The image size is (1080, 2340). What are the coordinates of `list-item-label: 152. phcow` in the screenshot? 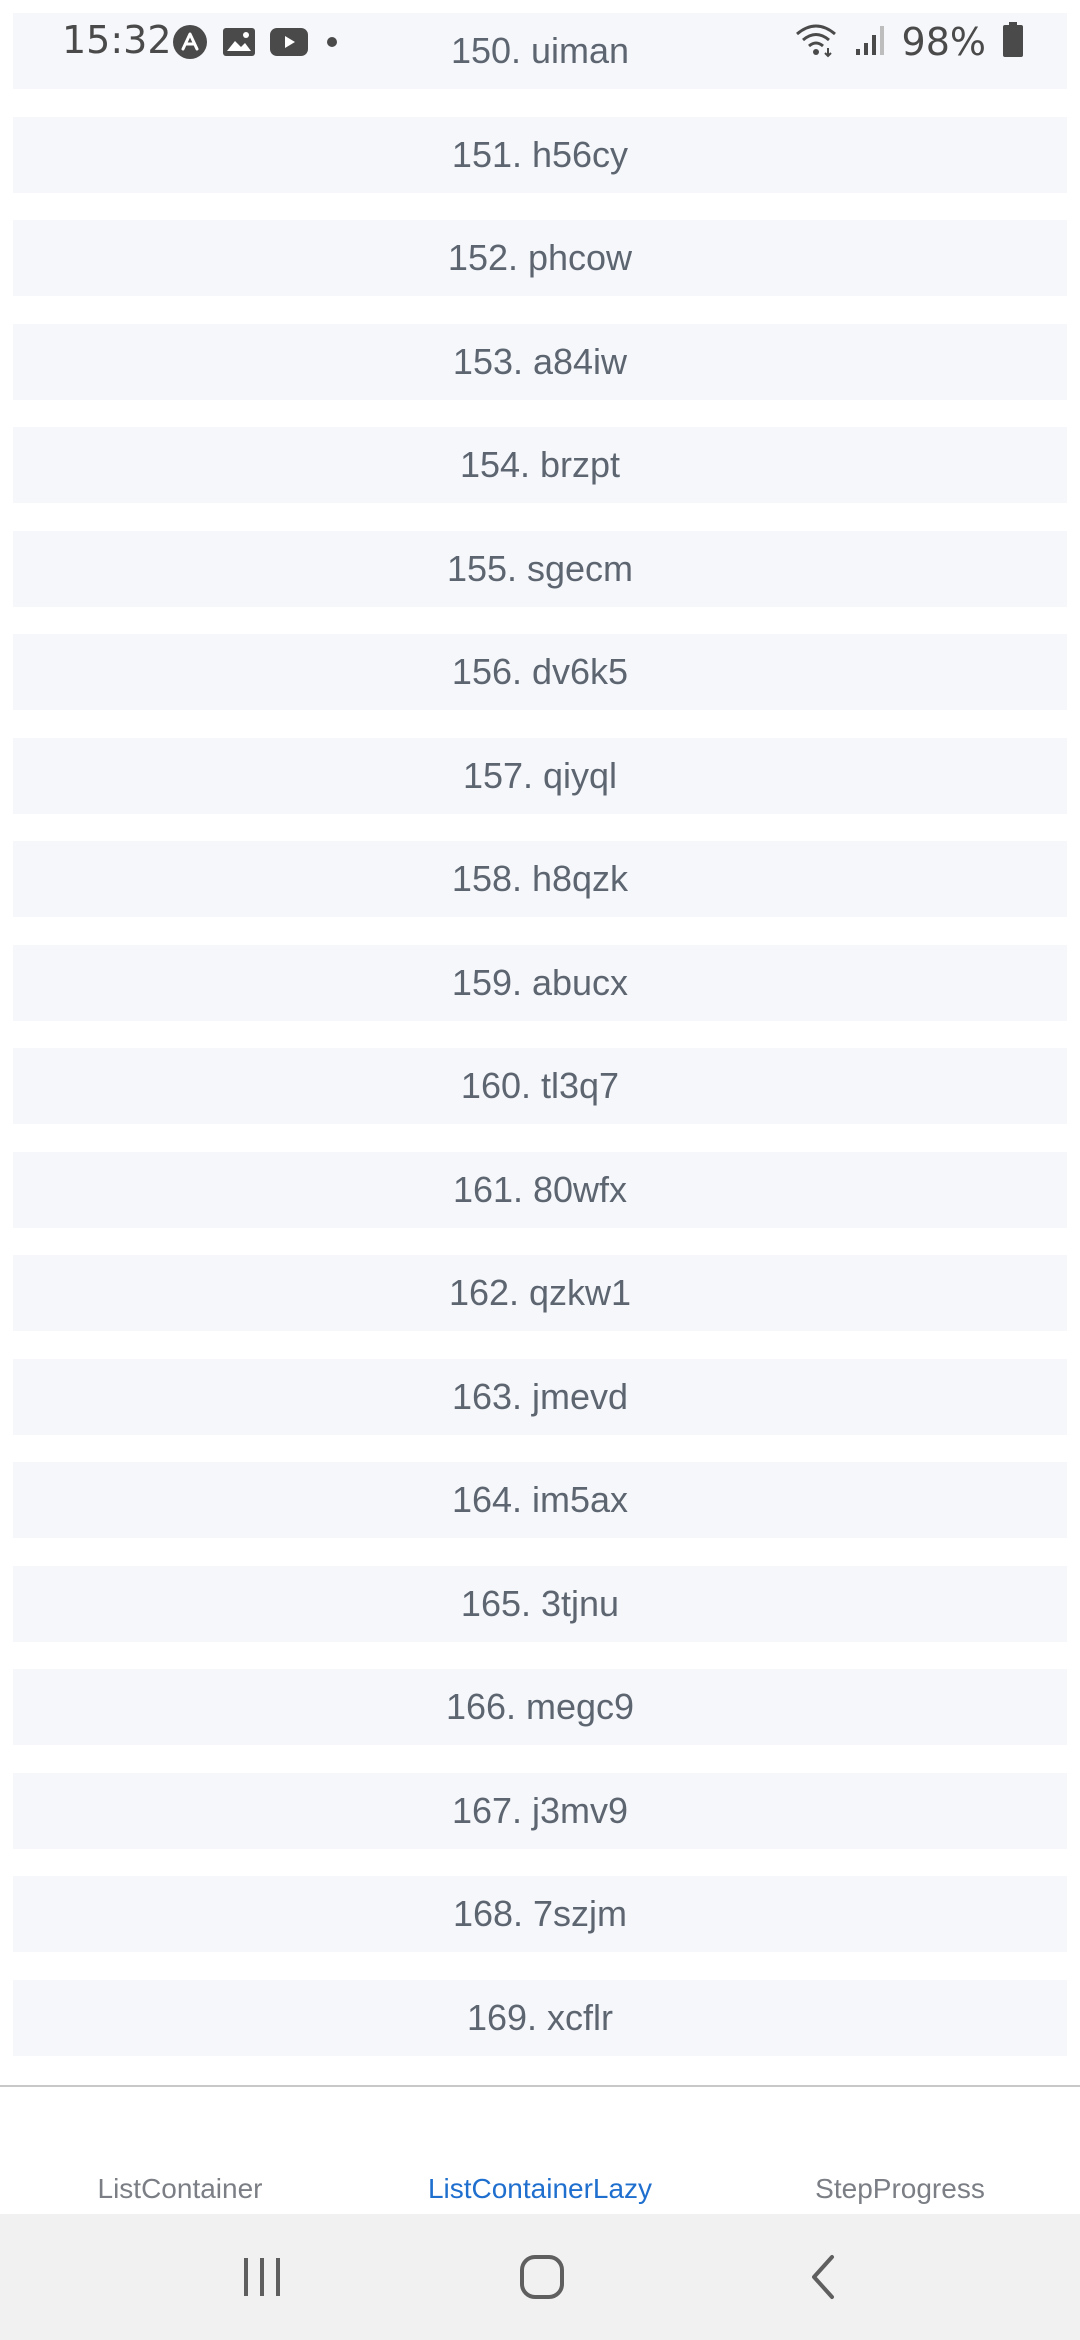 It's located at (540, 257).